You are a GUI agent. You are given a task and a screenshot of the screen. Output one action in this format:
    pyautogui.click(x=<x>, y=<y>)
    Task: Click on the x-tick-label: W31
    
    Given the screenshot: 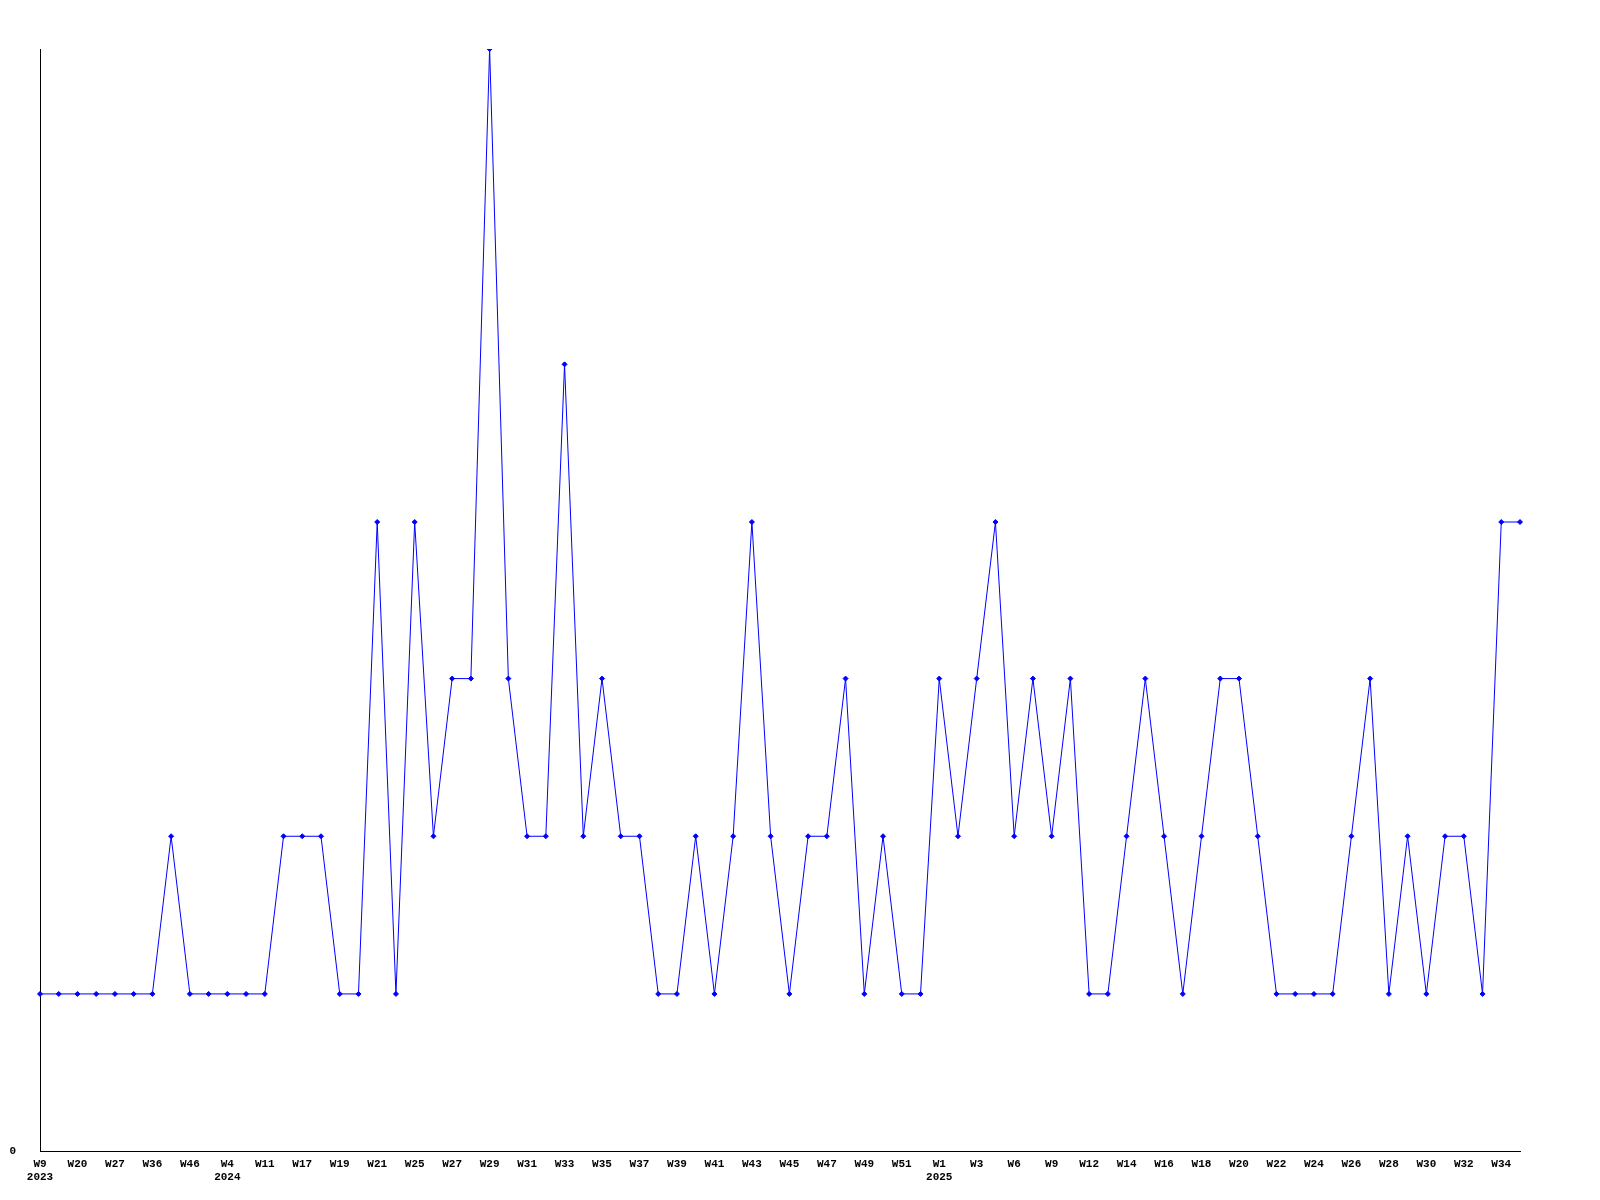 What is the action you would take?
    pyautogui.click(x=527, y=1163)
    